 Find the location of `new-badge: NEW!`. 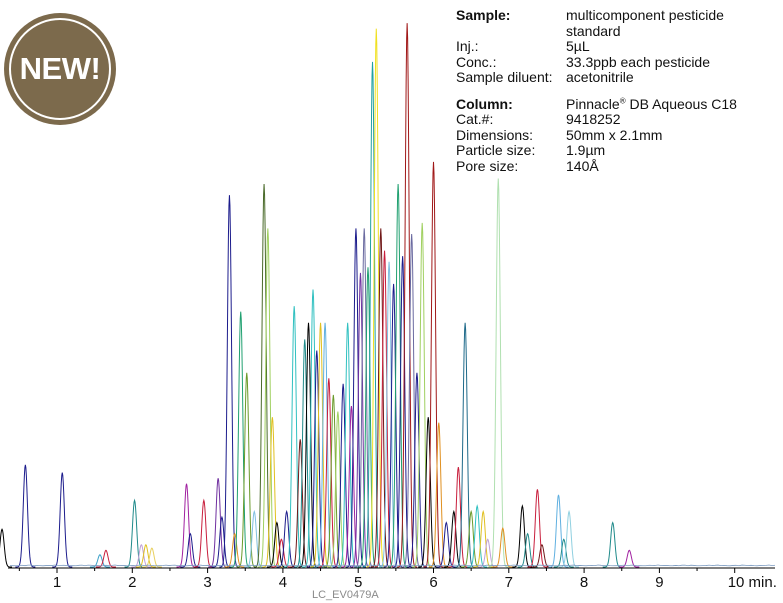

new-badge: NEW! is located at coordinates (60, 69).